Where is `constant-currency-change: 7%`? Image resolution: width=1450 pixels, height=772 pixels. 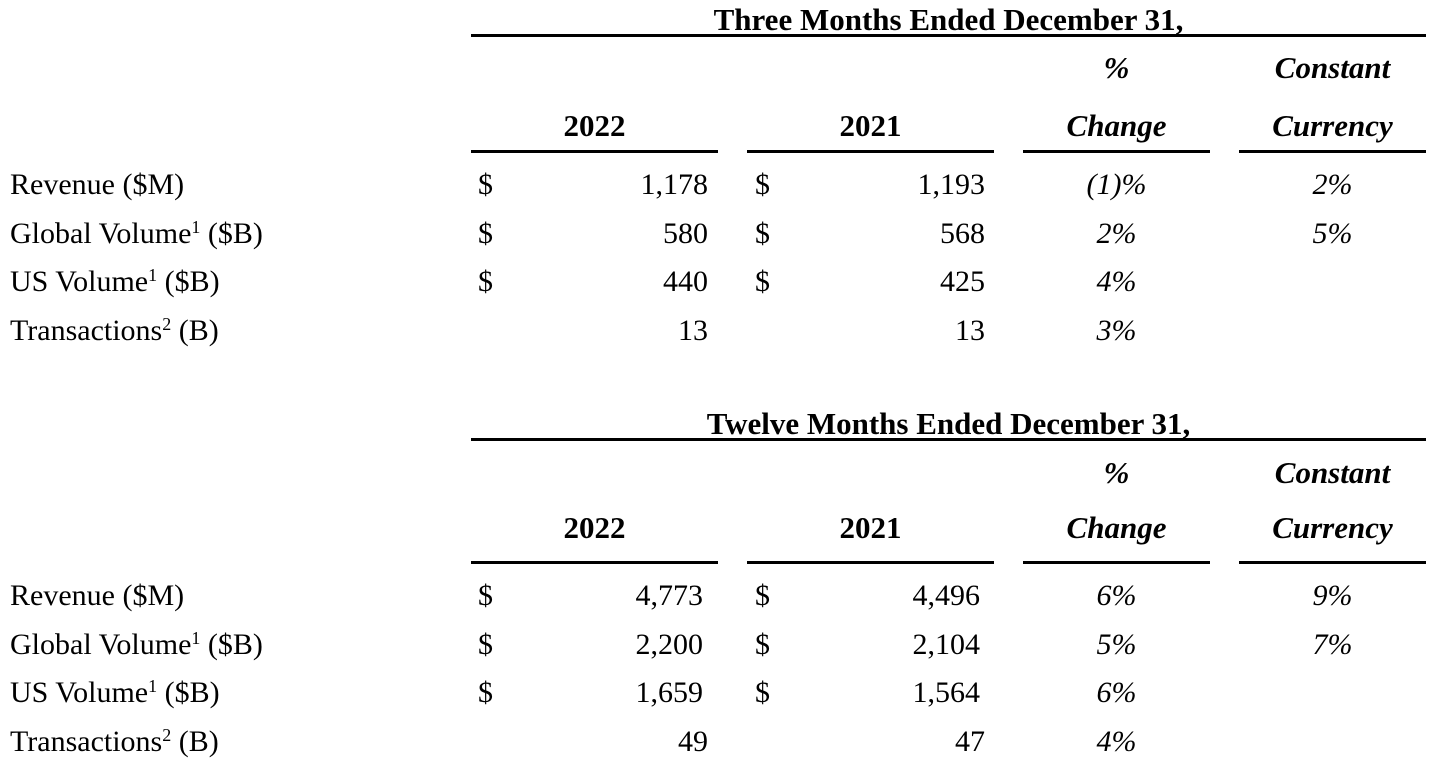
constant-currency-change: 7% is located at coordinates (1332, 644).